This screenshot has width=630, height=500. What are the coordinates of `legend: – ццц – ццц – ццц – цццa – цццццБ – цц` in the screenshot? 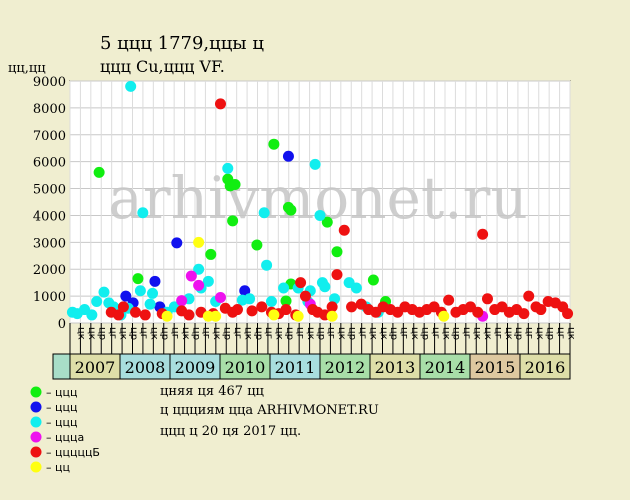 It's located at (65, 430).